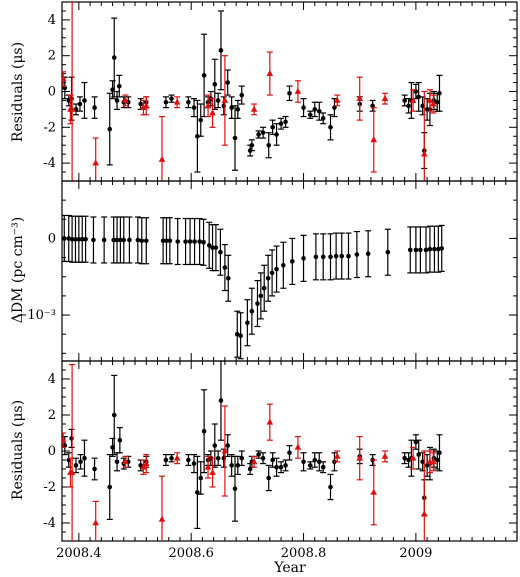 The width and height of the screenshot is (520, 577). What do you see at coordinates (36, 315) in the screenshot?
I see `y-tick-label: −10⁻³` at bounding box center [36, 315].